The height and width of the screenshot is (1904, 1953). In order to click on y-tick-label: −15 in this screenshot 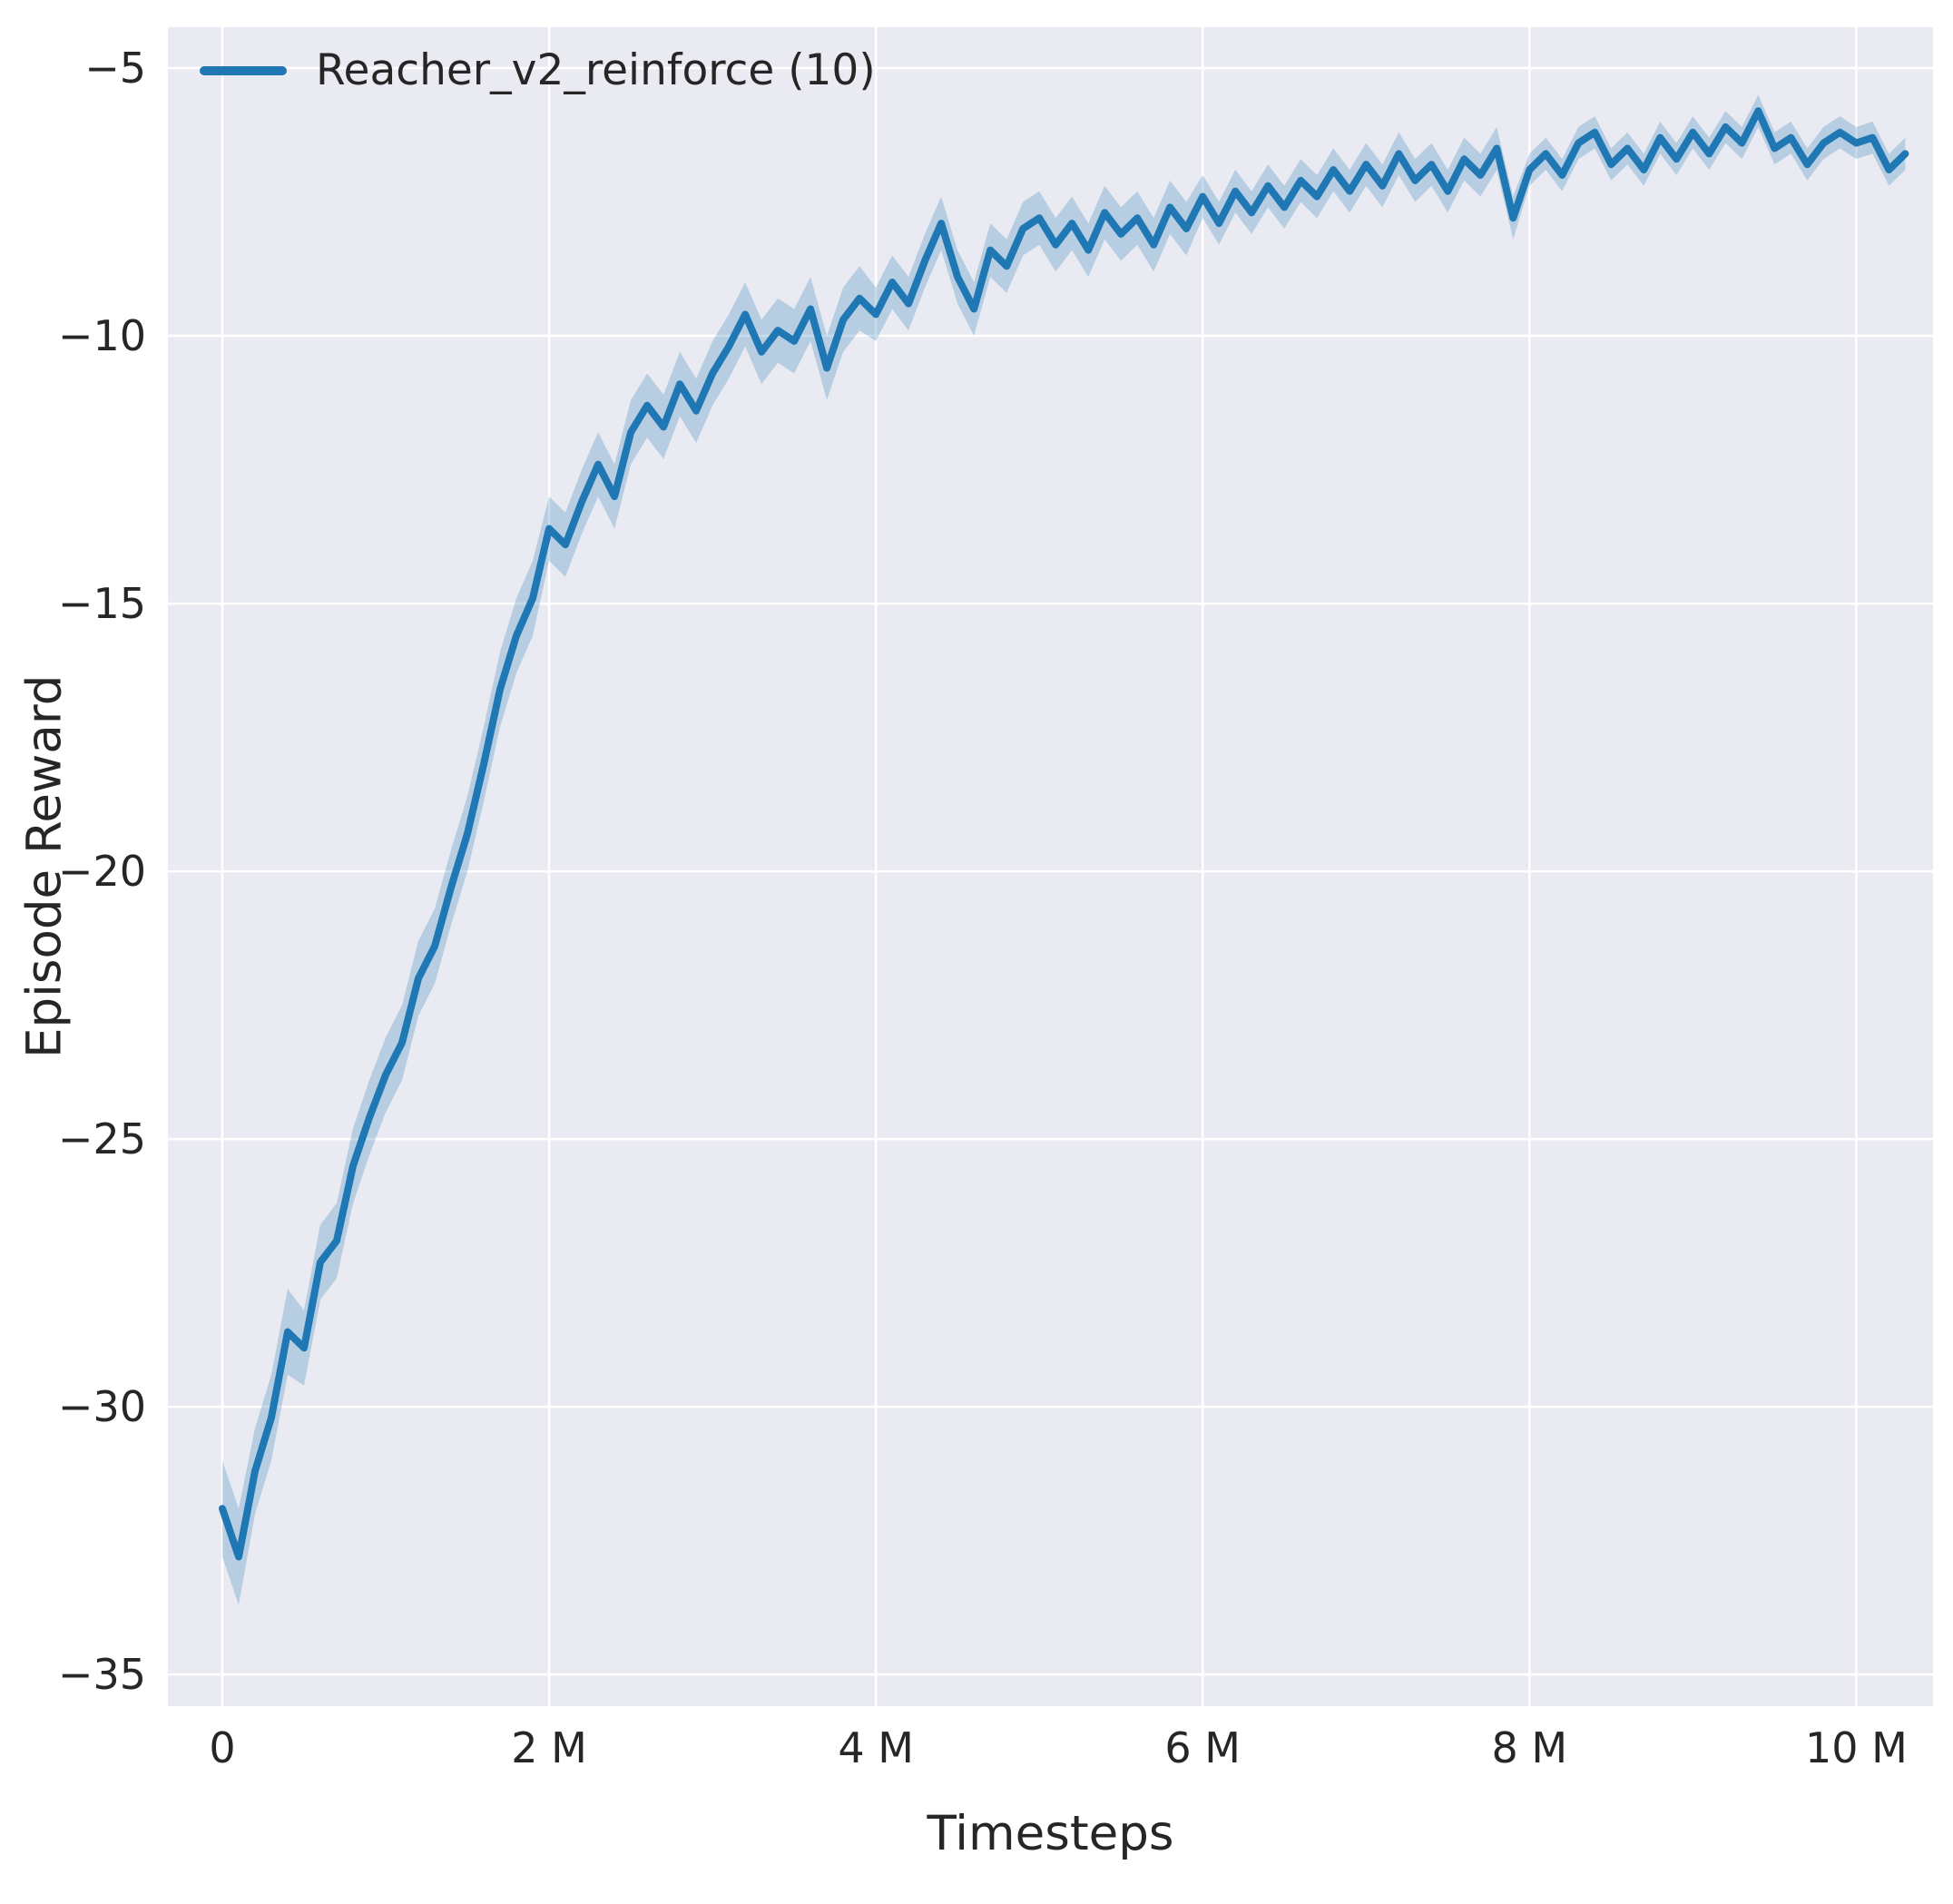, I will do `click(102, 603)`.